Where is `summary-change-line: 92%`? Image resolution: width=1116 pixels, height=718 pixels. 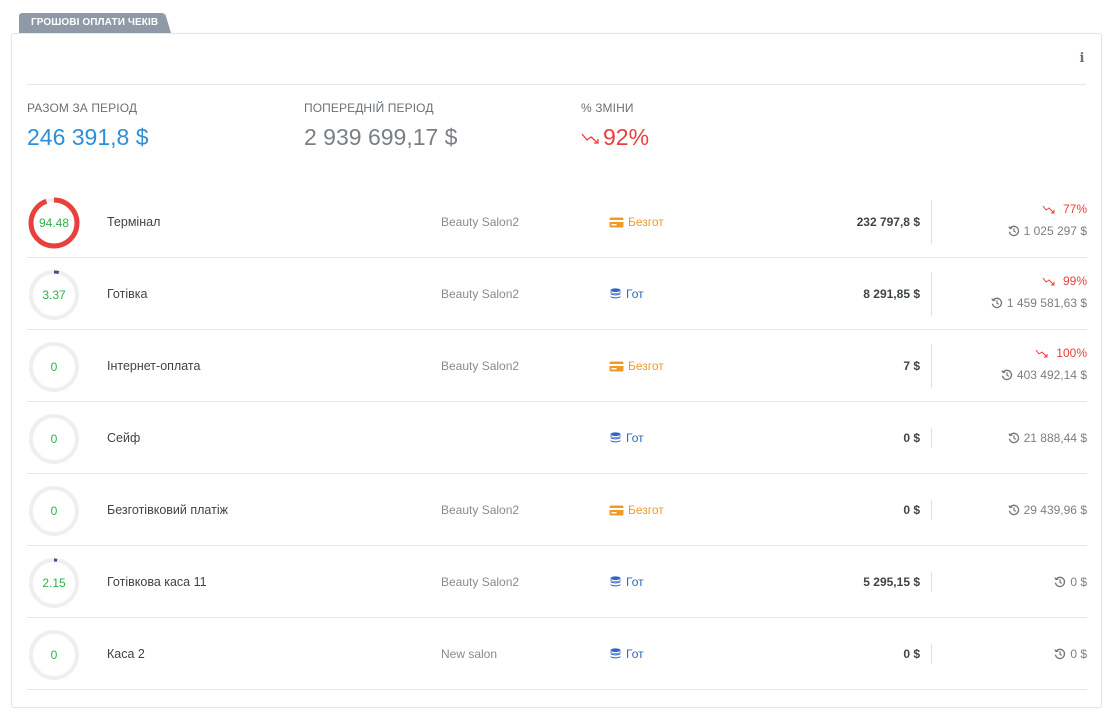 summary-change-line: 92% is located at coordinates (615, 137).